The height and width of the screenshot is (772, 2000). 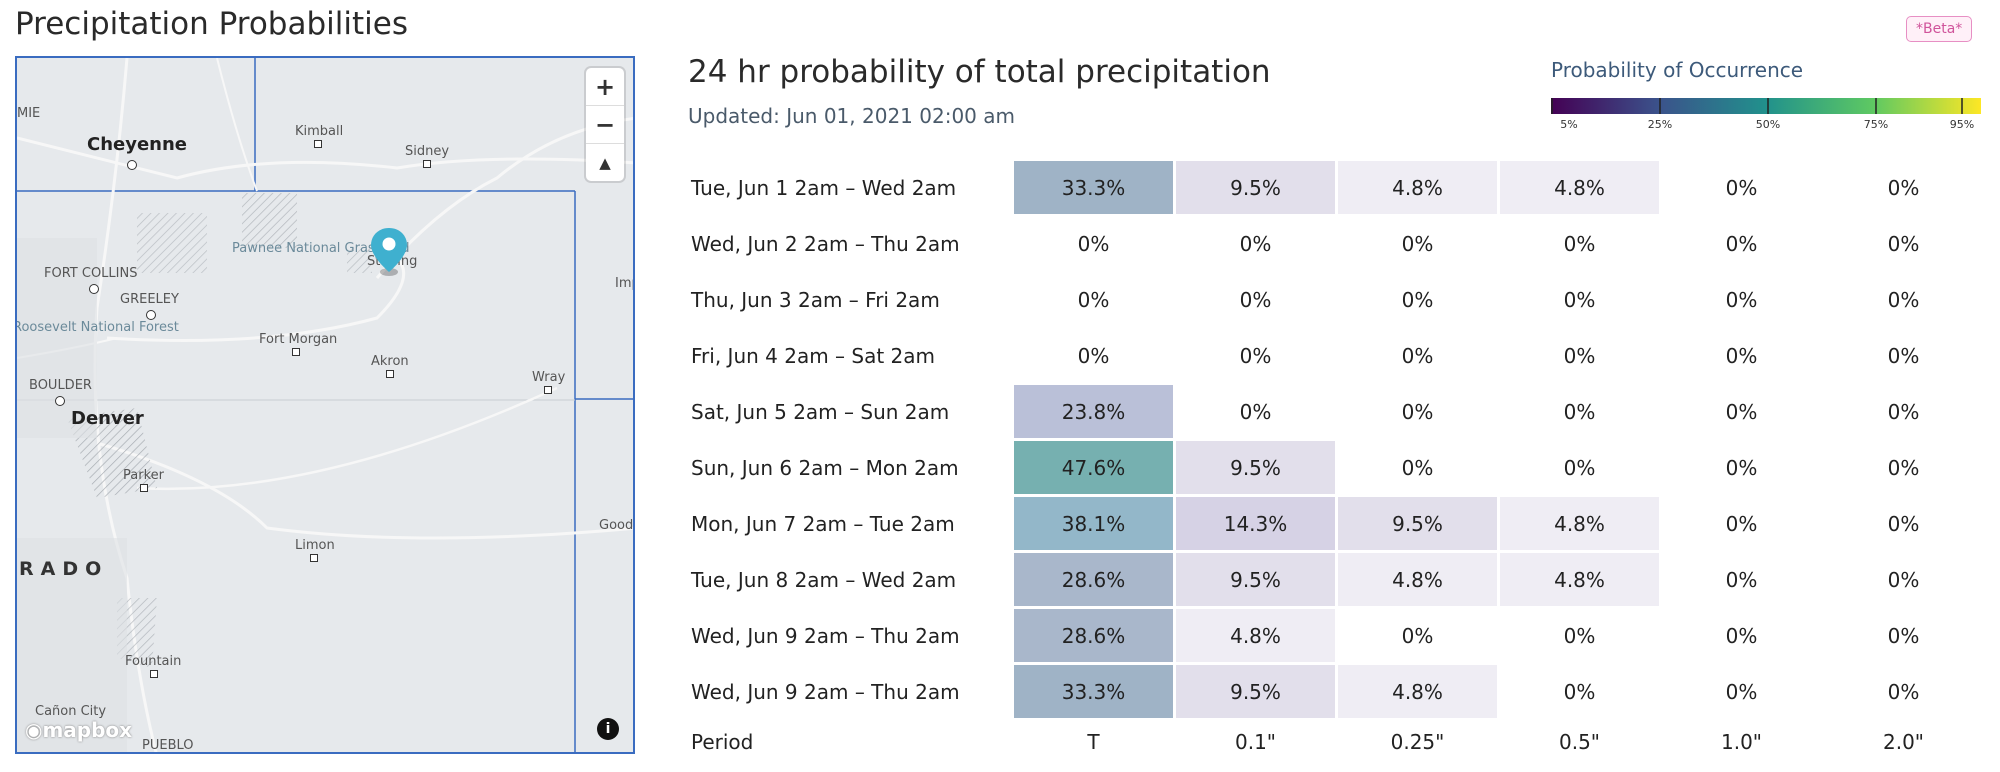 What do you see at coordinates (848, 189) in the screenshot?
I see `period-label: Tue, Jun 1 2am – Wed 2am` at bounding box center [848, 189].